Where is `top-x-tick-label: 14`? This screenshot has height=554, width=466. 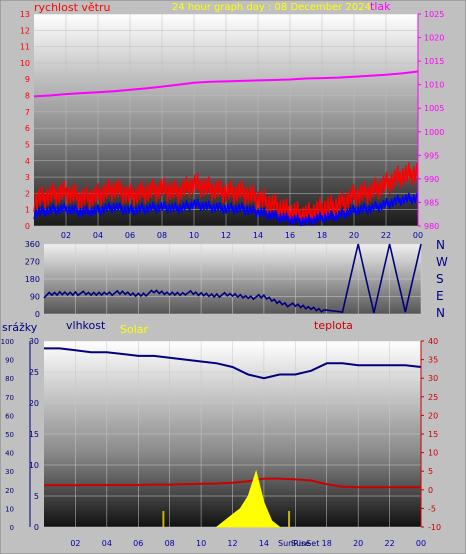
top-x-tick-label: 14 is located at coordinates (258, 235).